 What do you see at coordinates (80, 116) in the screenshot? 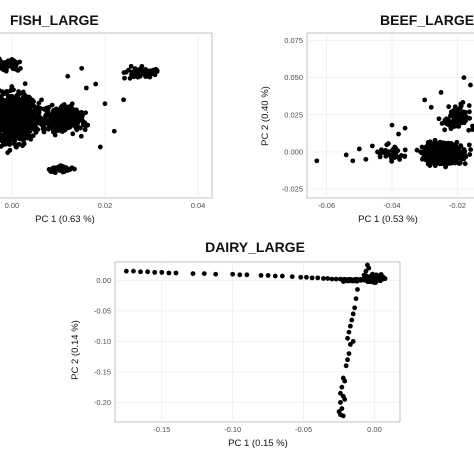
I see `scatter-points` at bounding box center [80, 116].